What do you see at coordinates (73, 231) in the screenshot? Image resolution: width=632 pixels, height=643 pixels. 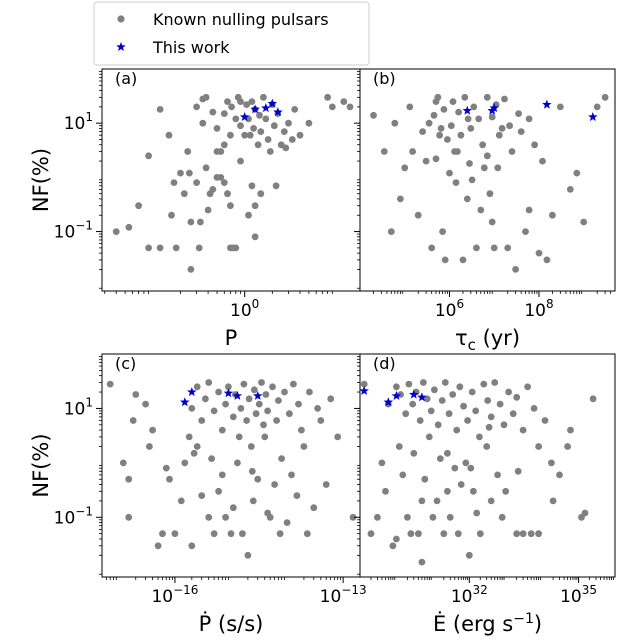 I see `y-tick-label: 10−1` at bounding box center [73, 231].